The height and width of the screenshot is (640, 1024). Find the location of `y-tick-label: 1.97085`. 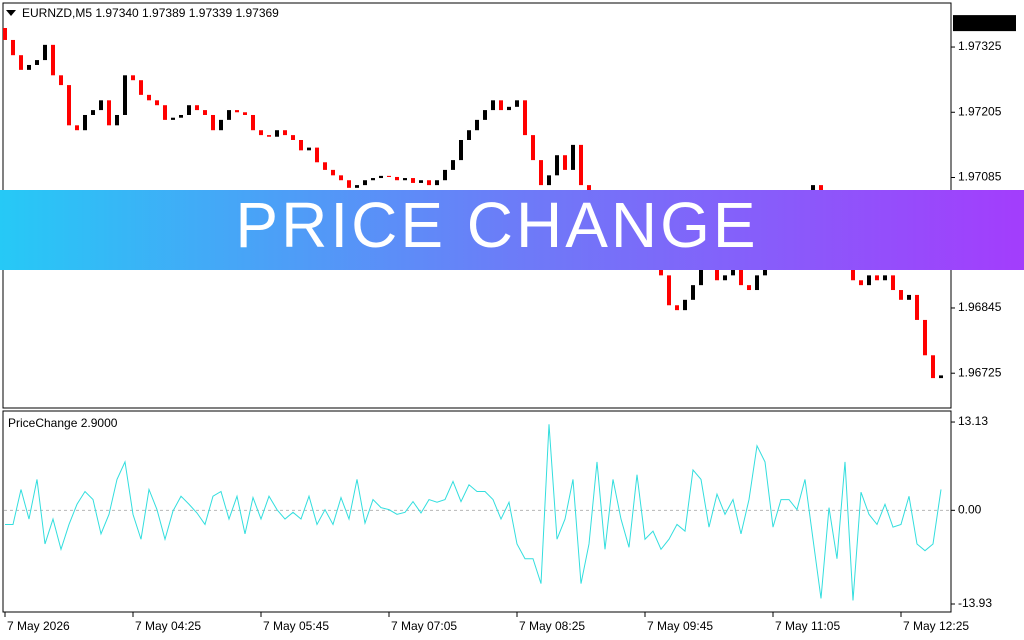

y-tick-label: 1.97085 is located at coordinates (980, 177).